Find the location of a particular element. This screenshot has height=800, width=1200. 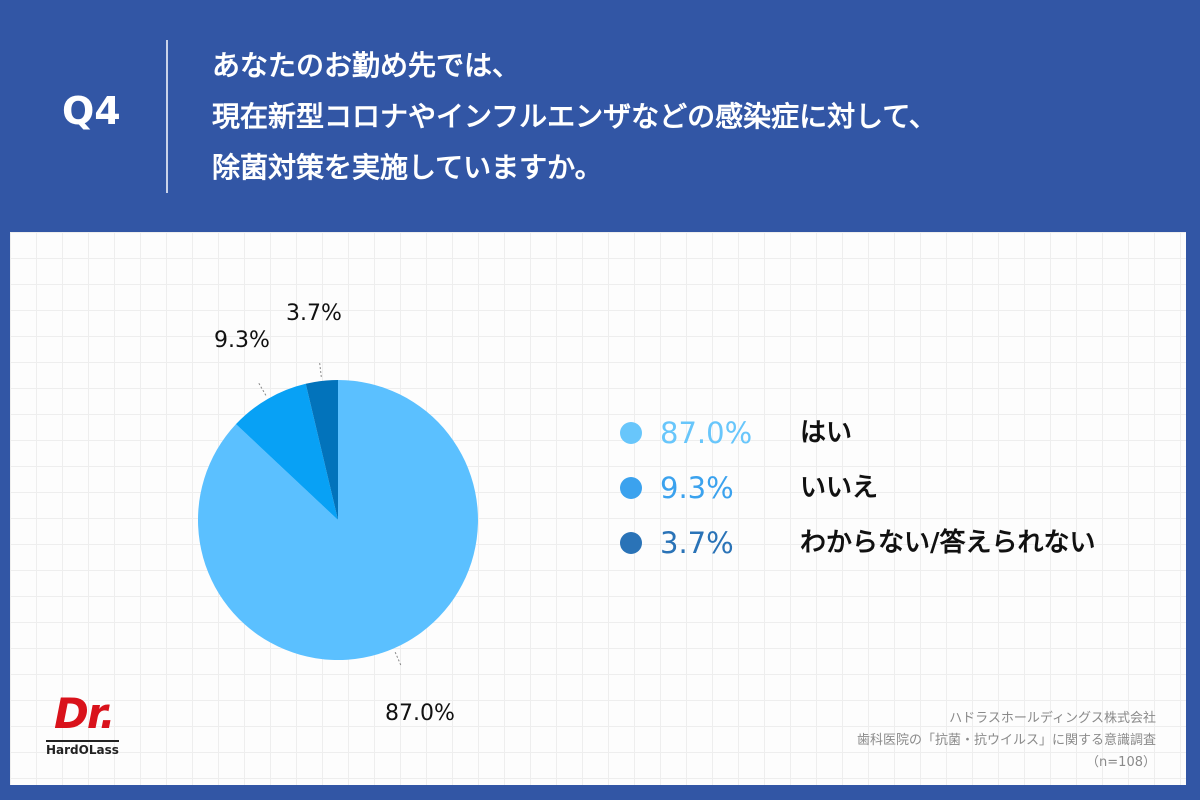

question-line: 現在新型コロナやインフルエンザなどの感染症に対して、 is located at coordinates (574, 116).